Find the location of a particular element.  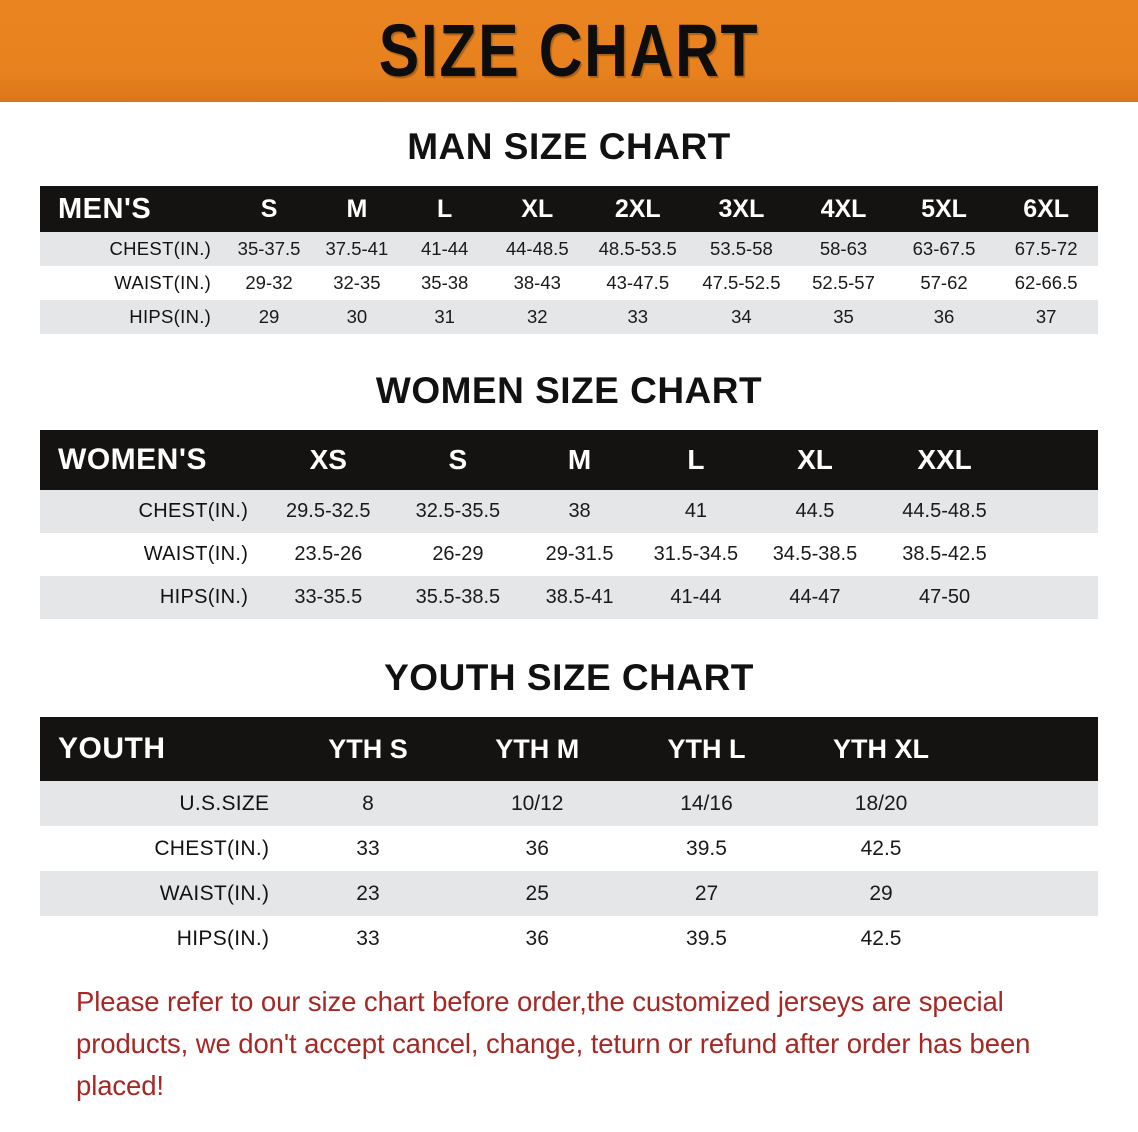

cell: 26-29 is located at coordinates (458, 554).